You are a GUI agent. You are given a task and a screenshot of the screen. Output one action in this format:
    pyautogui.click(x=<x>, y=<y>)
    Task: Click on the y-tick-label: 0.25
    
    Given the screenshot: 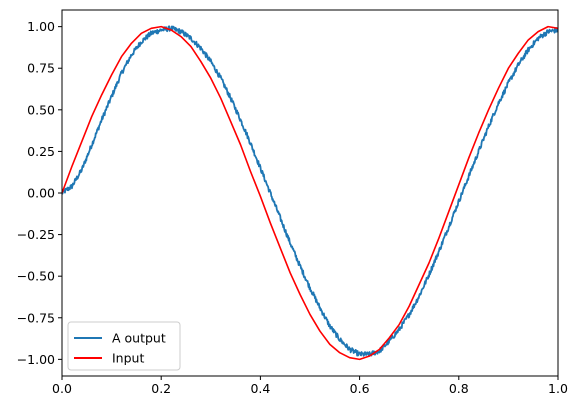 What is the action you would take?
    pyautogui.click(x=41, y=151)
    